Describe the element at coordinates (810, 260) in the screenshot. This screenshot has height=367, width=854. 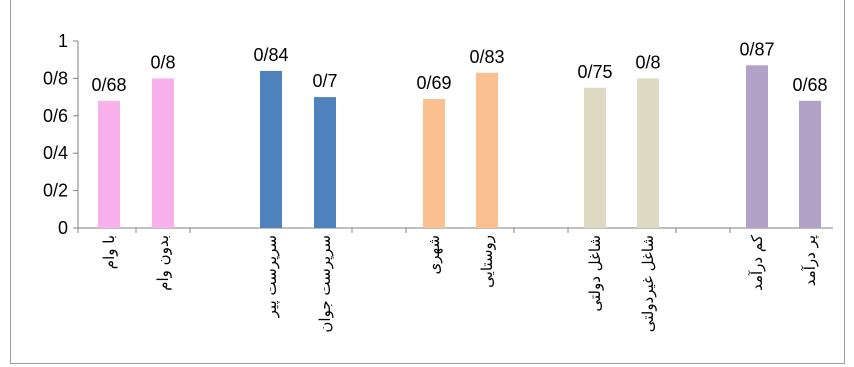
I see `category-label: پر درآمد` at that location.